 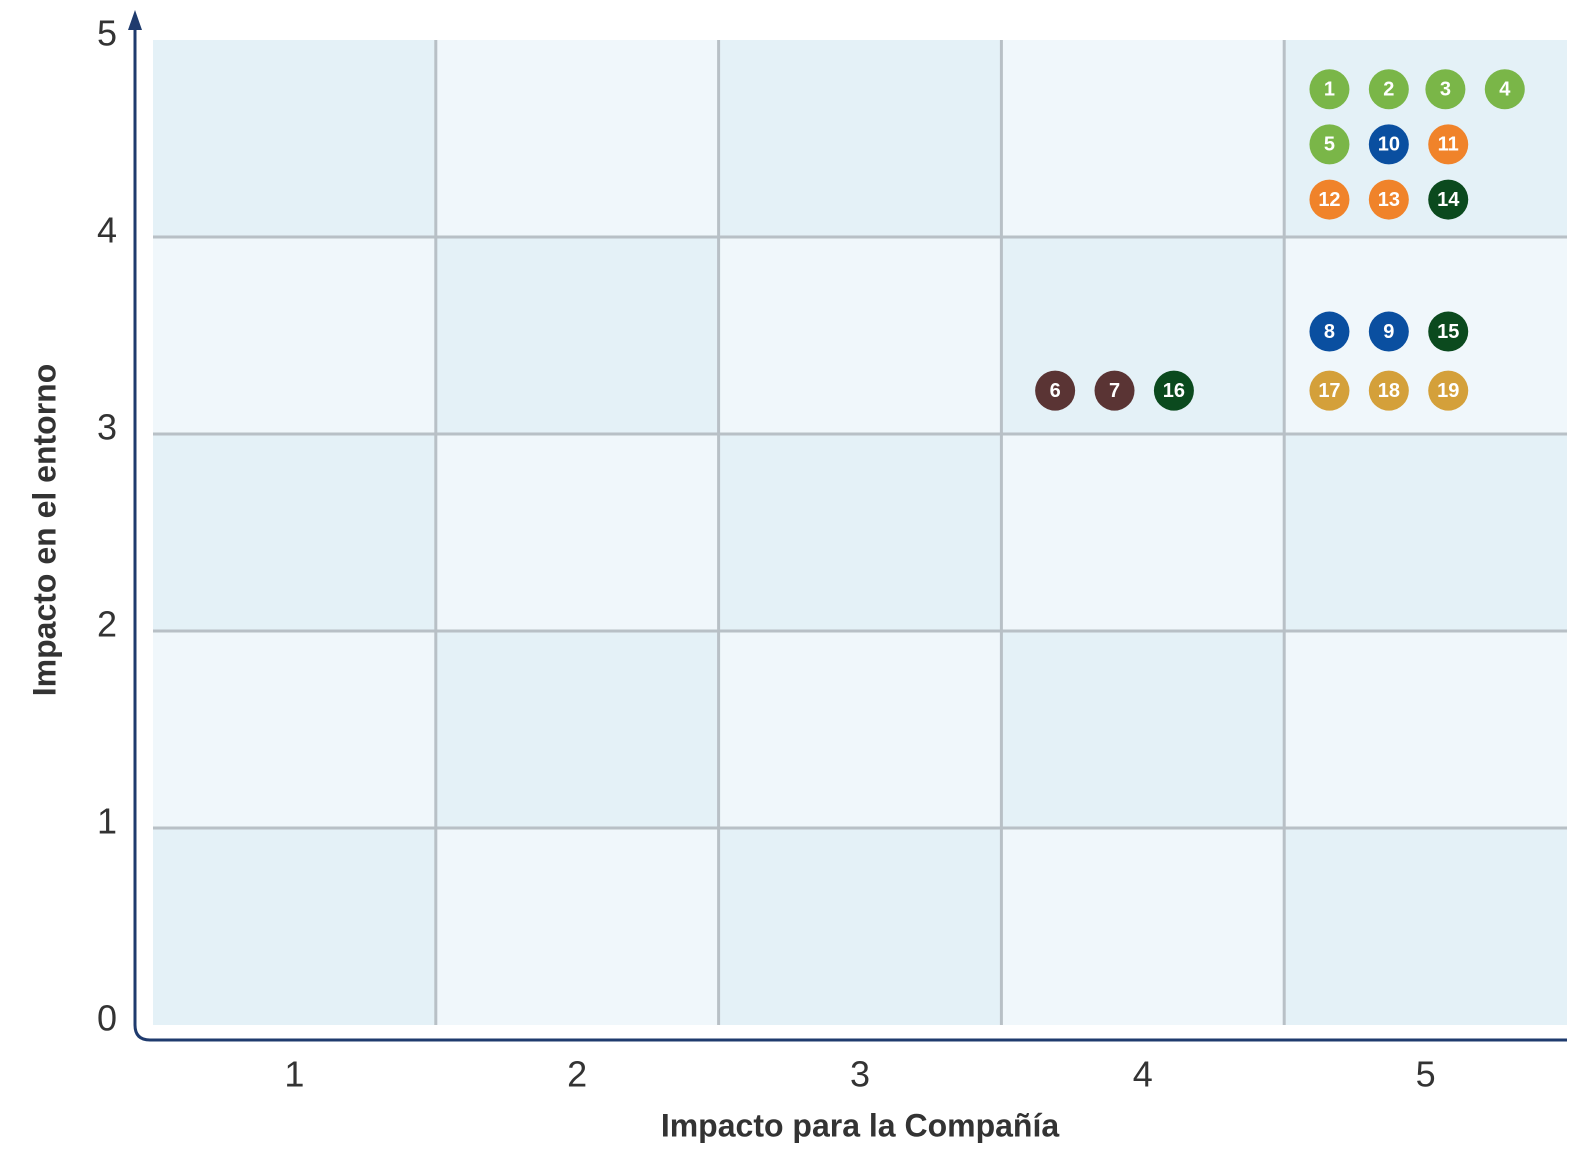 I want to click on y-tick-label: 3, so click(x=107, y=427).